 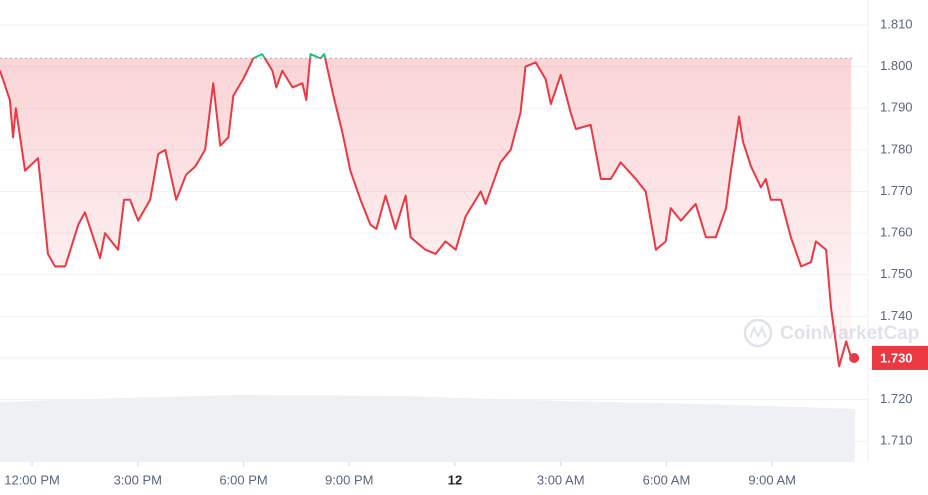 I want to click on y-tick-label: 1.770, so click(x=896, y=190).